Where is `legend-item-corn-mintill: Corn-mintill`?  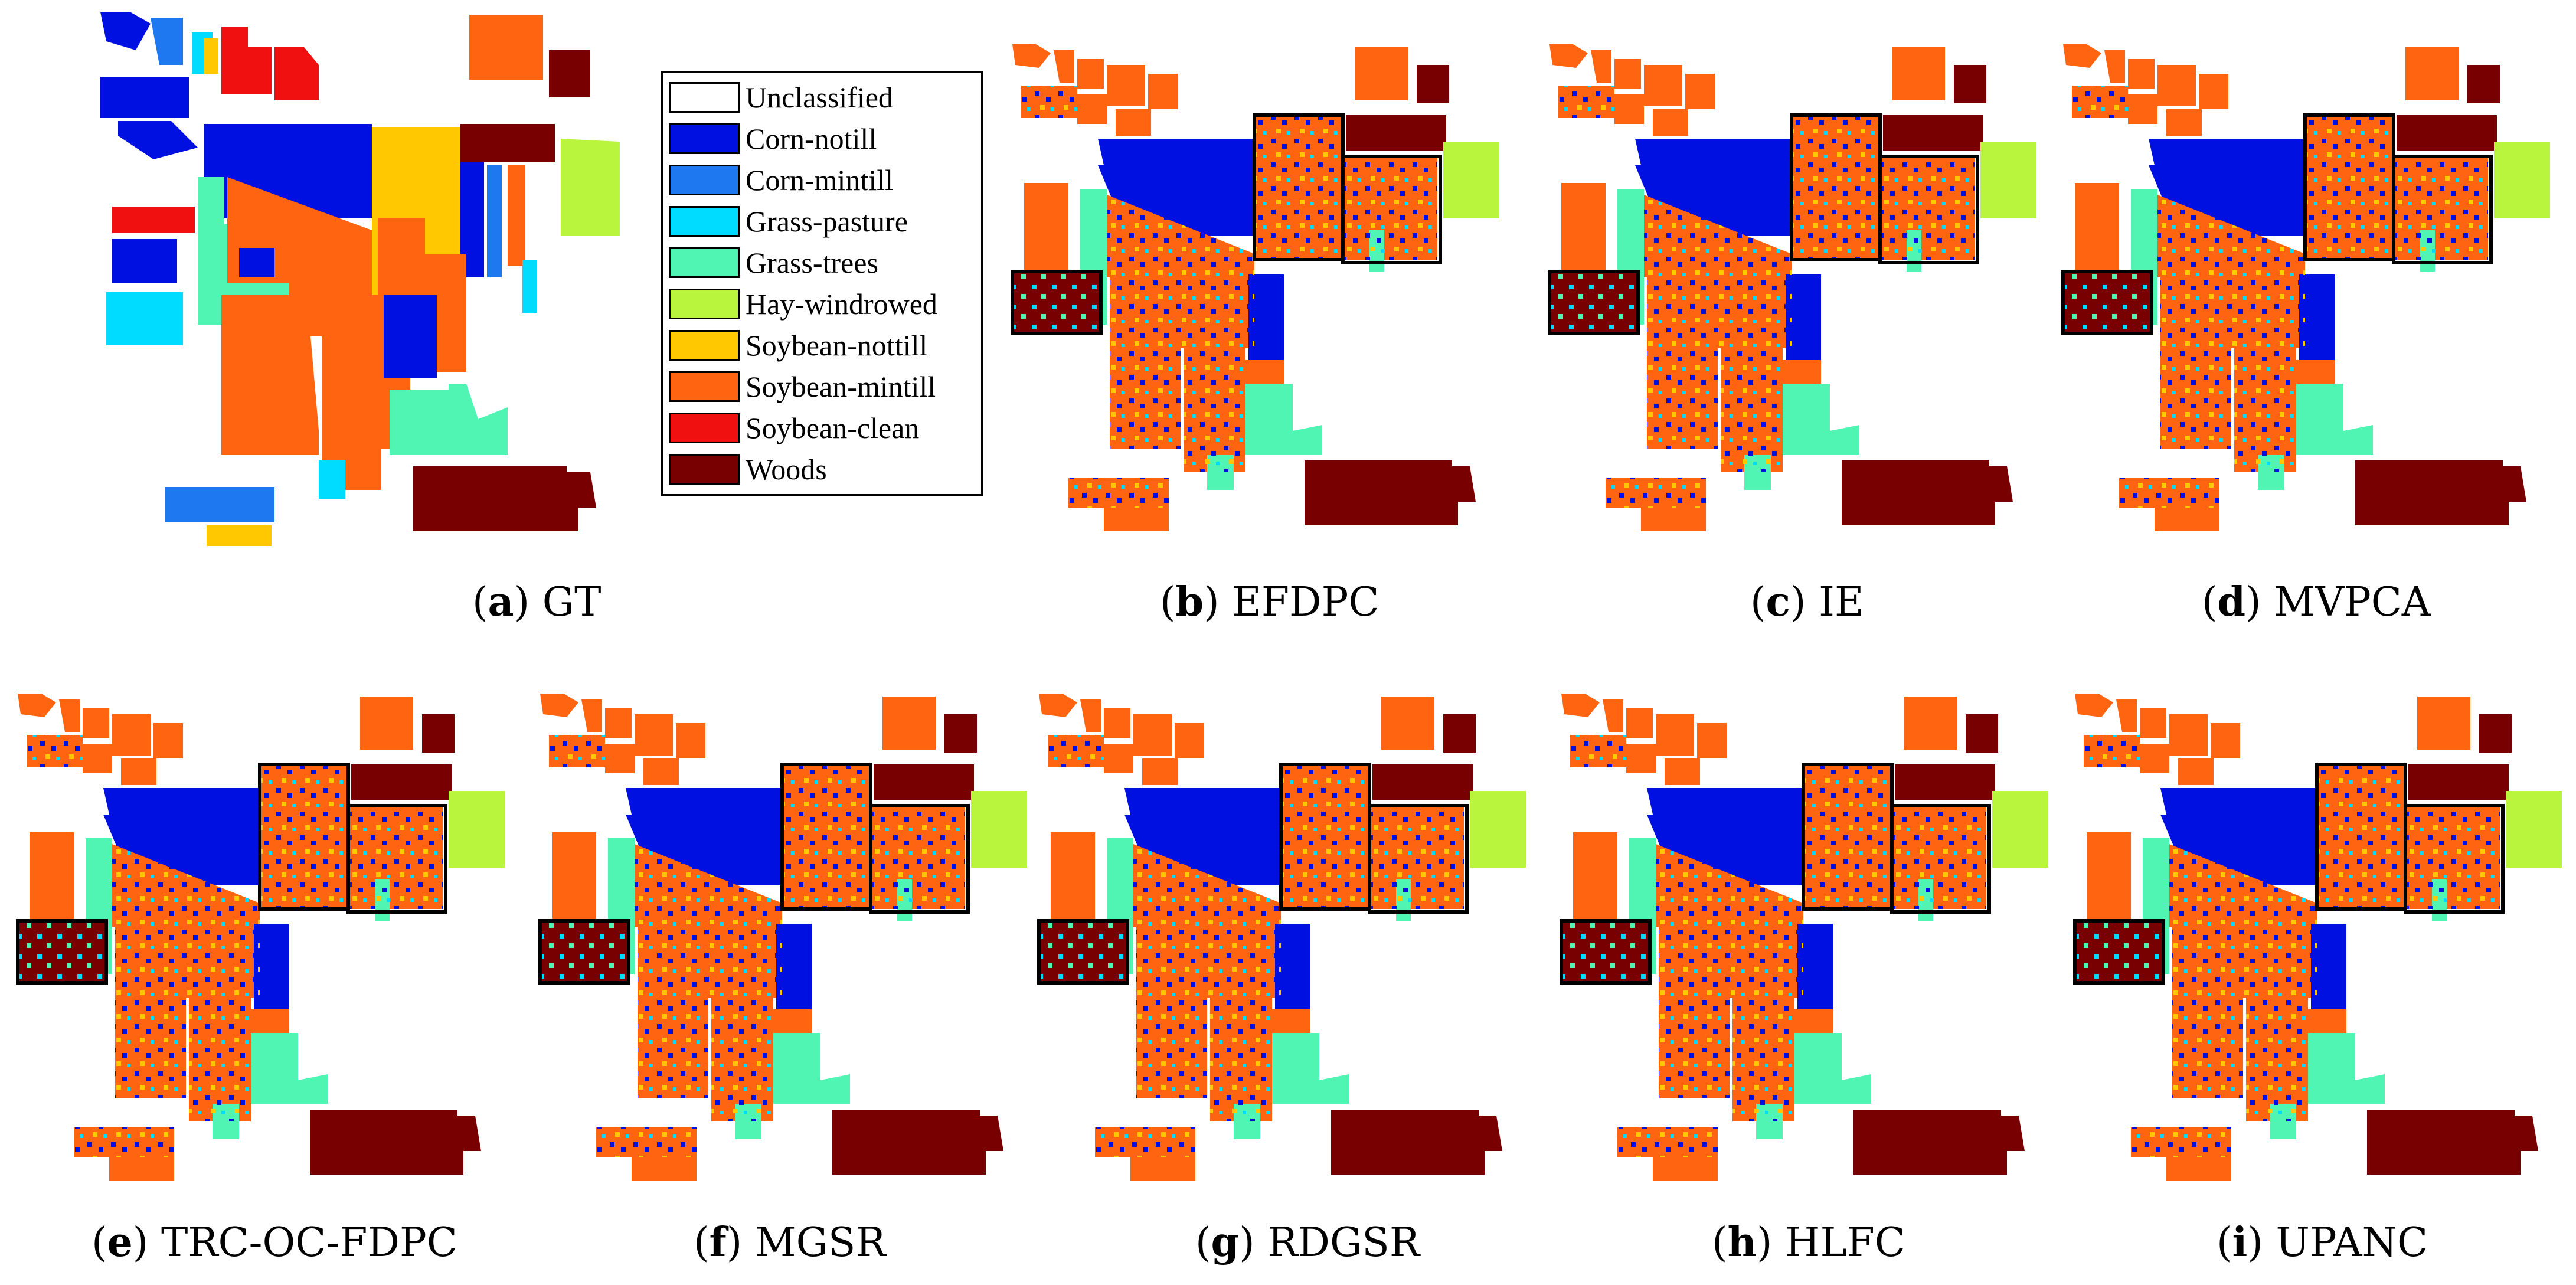
legend-item-corn-mintill: Corn-mintill is located at coordinates (781, 180).